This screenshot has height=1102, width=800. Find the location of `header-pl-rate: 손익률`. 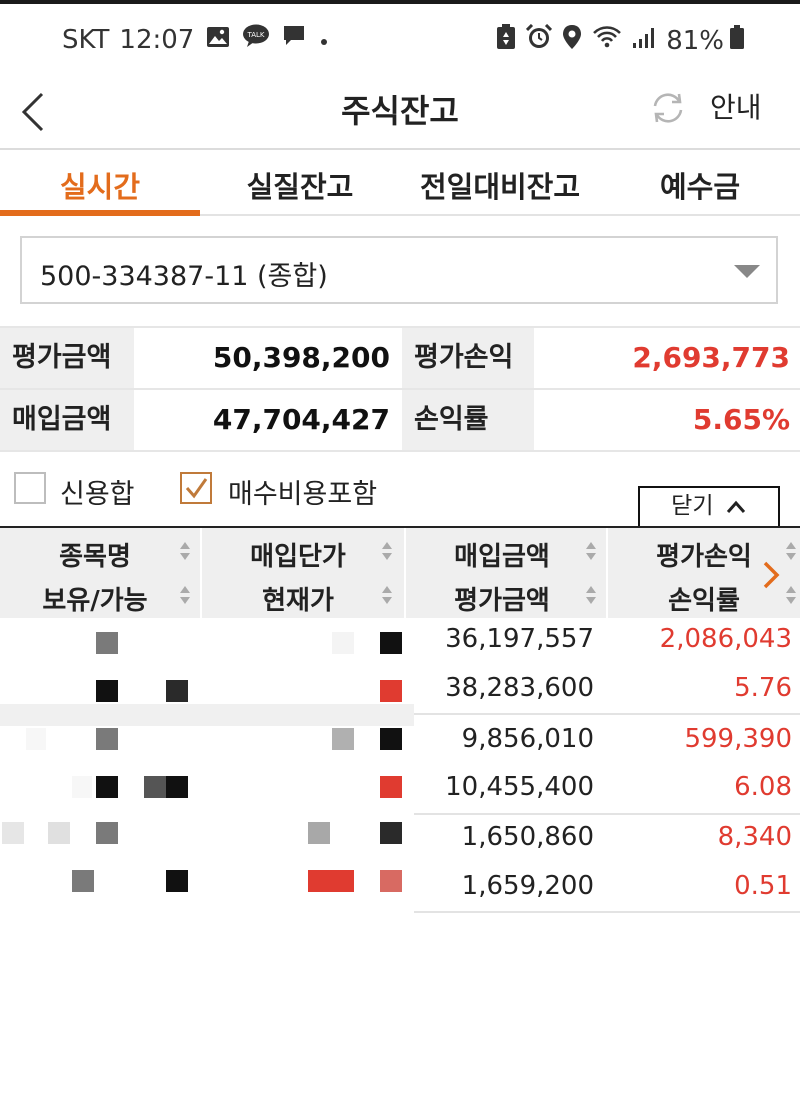

header-pl-rate: 손익률 is located at coordinates (704, 601).